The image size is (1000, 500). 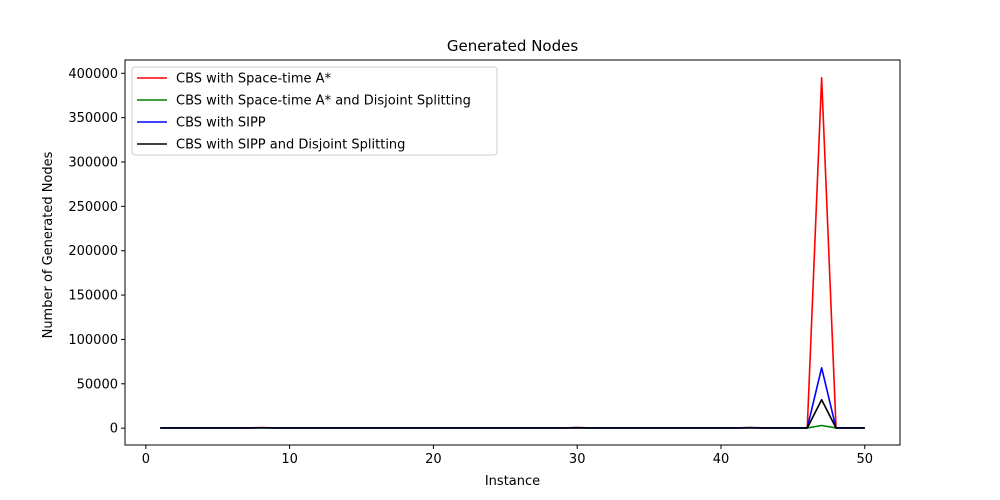 I want to click on legend-entry: CBS with SIPP, so click(x=221, y=123).